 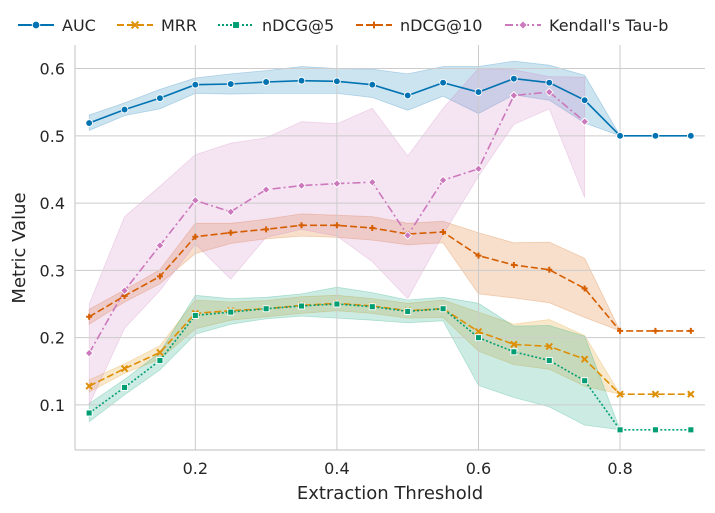 I want to click on x-tick-label: 0.8, so click(x=619, y=468).